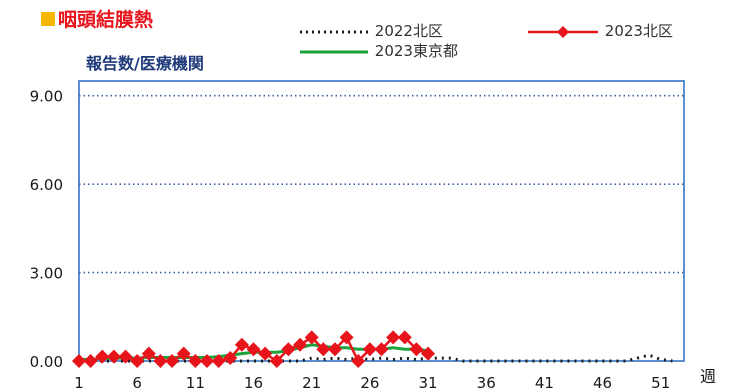  What do you see at coordinates (486, 383) in the screenshot?
I see `x-tick-label: 36` at bounding box center [486, 383].